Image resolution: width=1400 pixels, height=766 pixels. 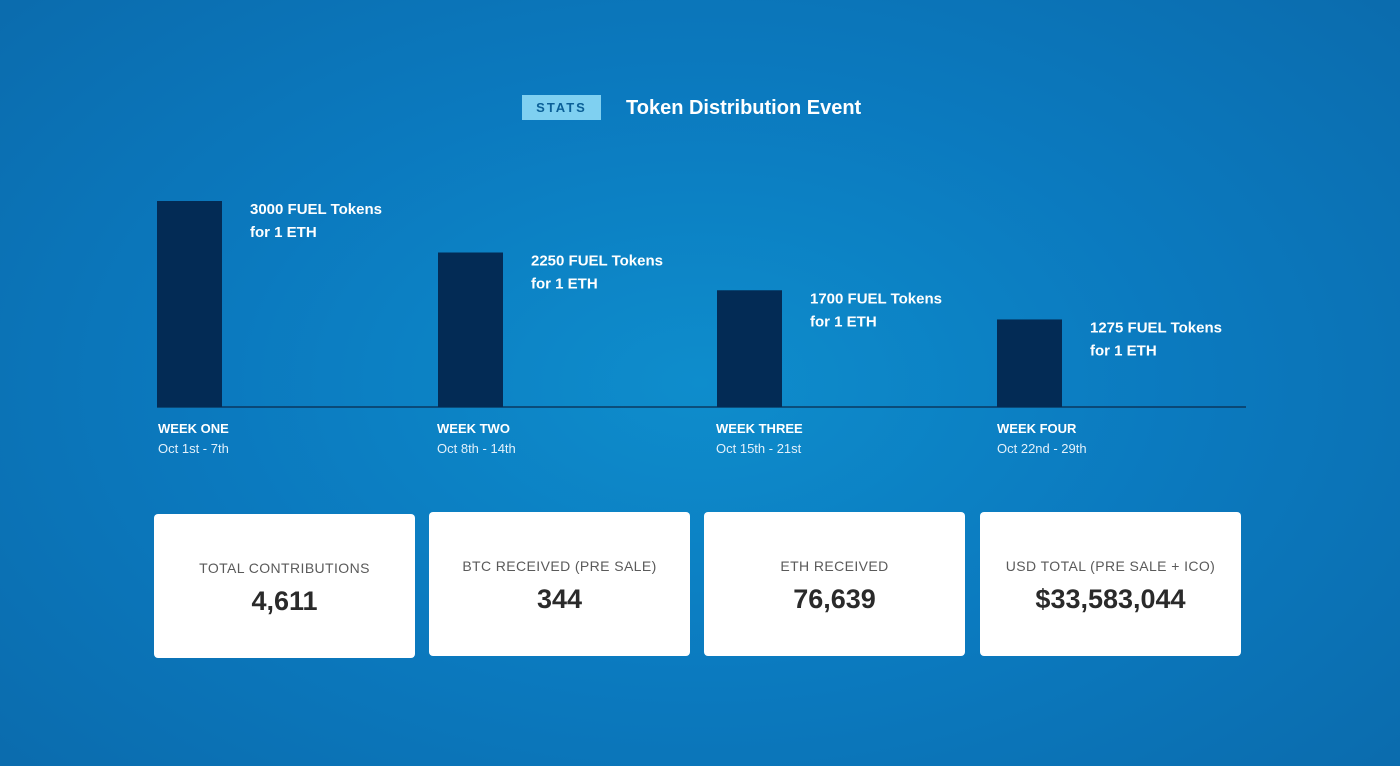 What do you see at coordinates (193, 428) in the screenshot?
I see `category-label: WEEK ONE` at bounding box center [193, 428].